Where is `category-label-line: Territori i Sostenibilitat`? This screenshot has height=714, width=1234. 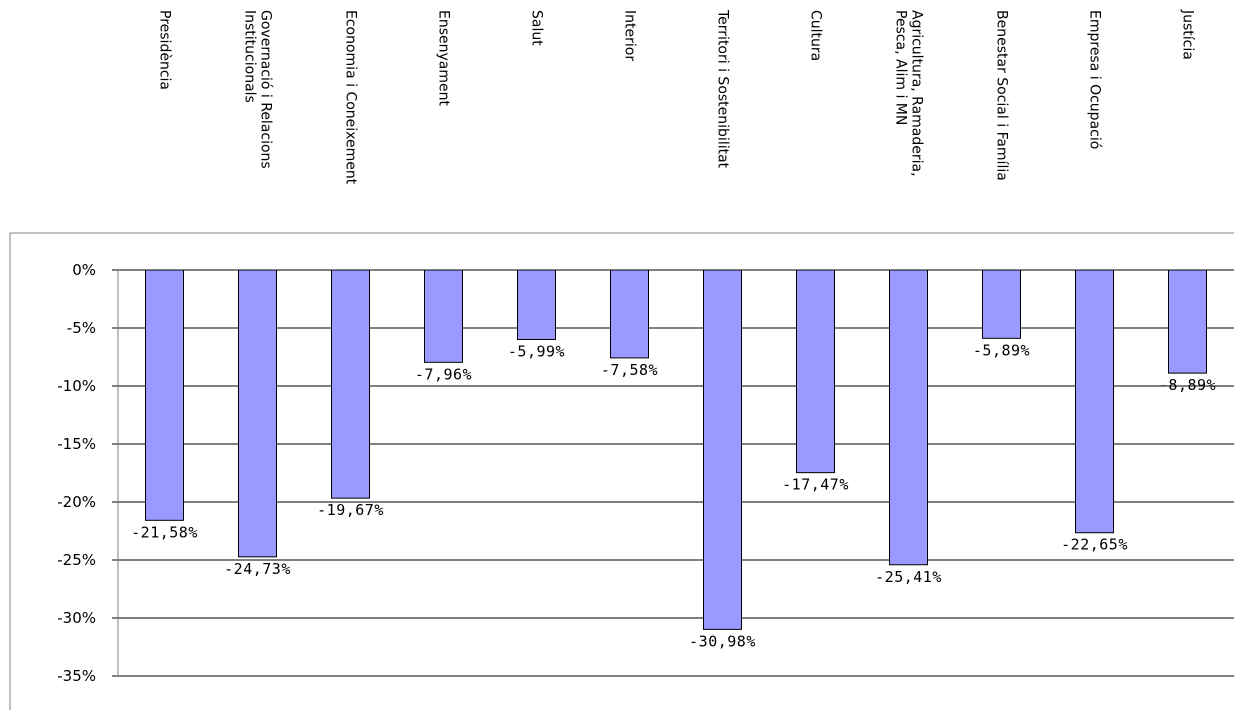 category-label-line: Territori i Sostenibilitat is located at coordinates (723, 89).